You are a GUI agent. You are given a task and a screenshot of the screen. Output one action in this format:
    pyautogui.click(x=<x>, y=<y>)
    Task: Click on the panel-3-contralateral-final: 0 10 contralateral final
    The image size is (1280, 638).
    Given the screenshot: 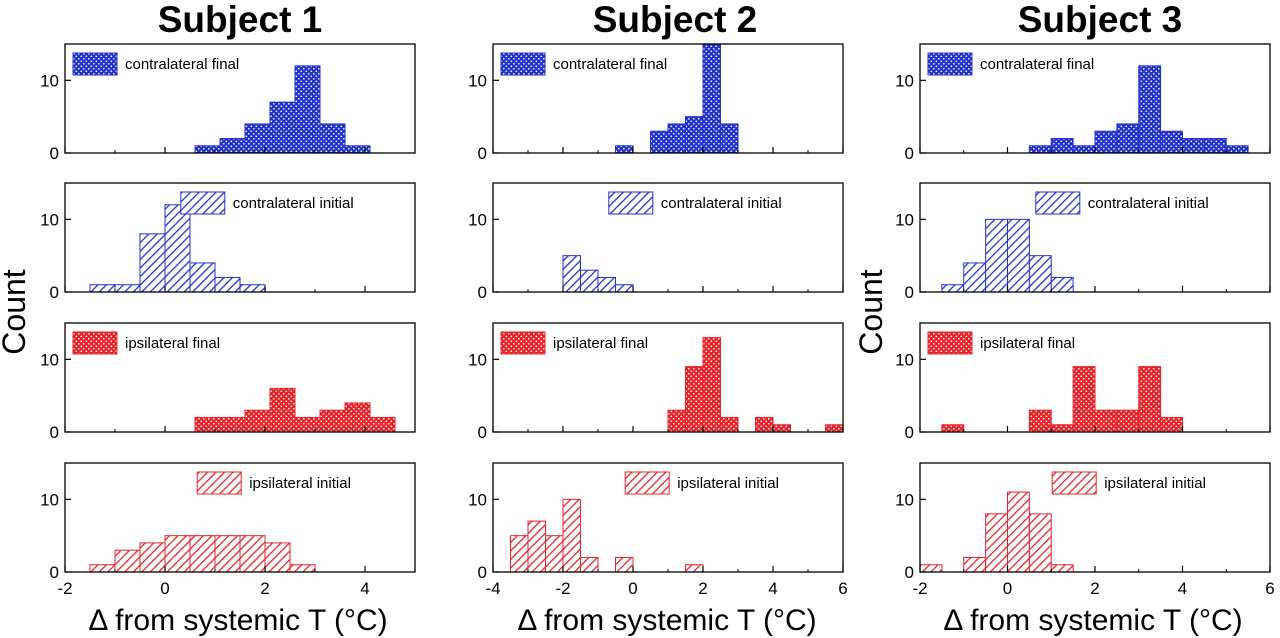 What is the action you would take?
    pyautogui.click(x=1083, y=103)
    